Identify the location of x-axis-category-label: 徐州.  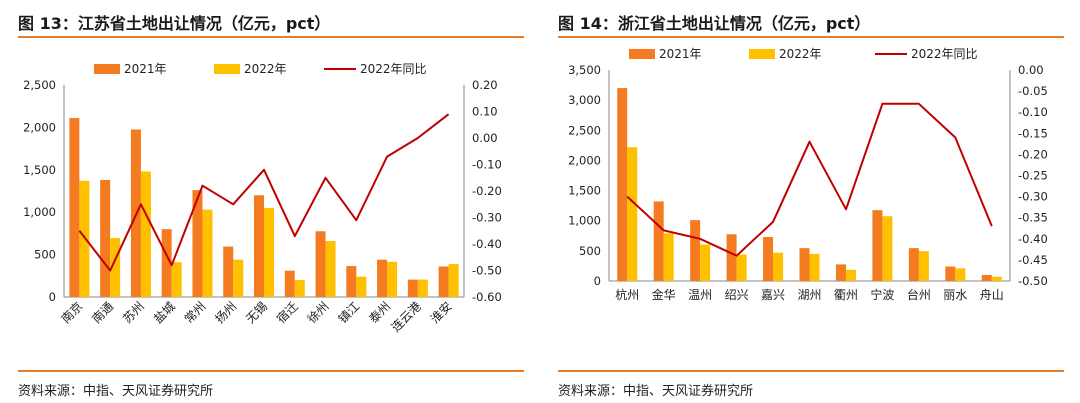
(318, 313).